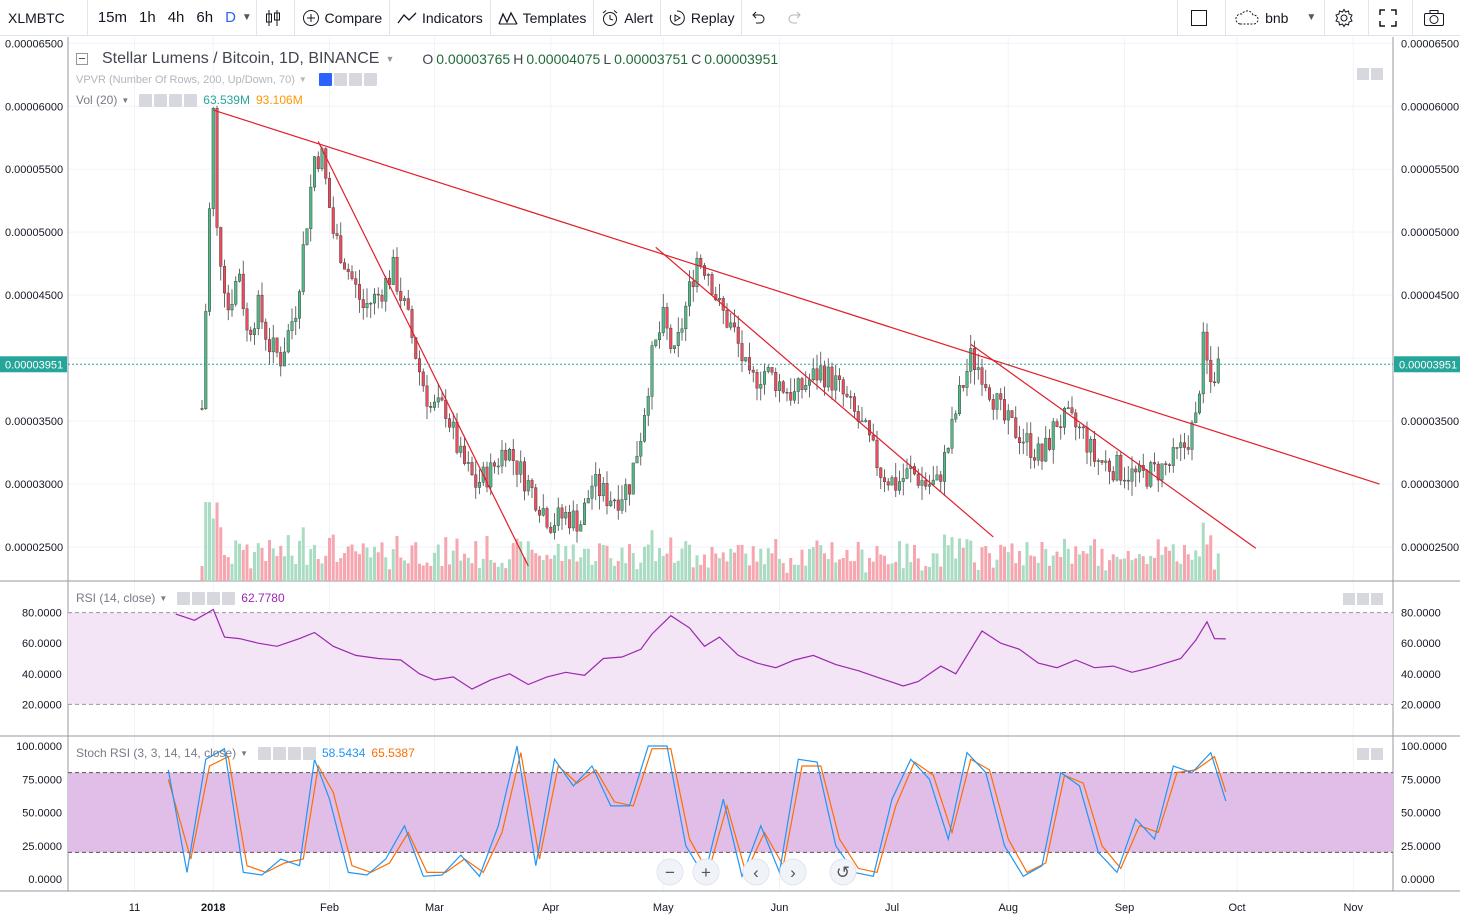 The image size is (1460, 922). I want to click on rsi-pane-controls, so click(1362, 599).